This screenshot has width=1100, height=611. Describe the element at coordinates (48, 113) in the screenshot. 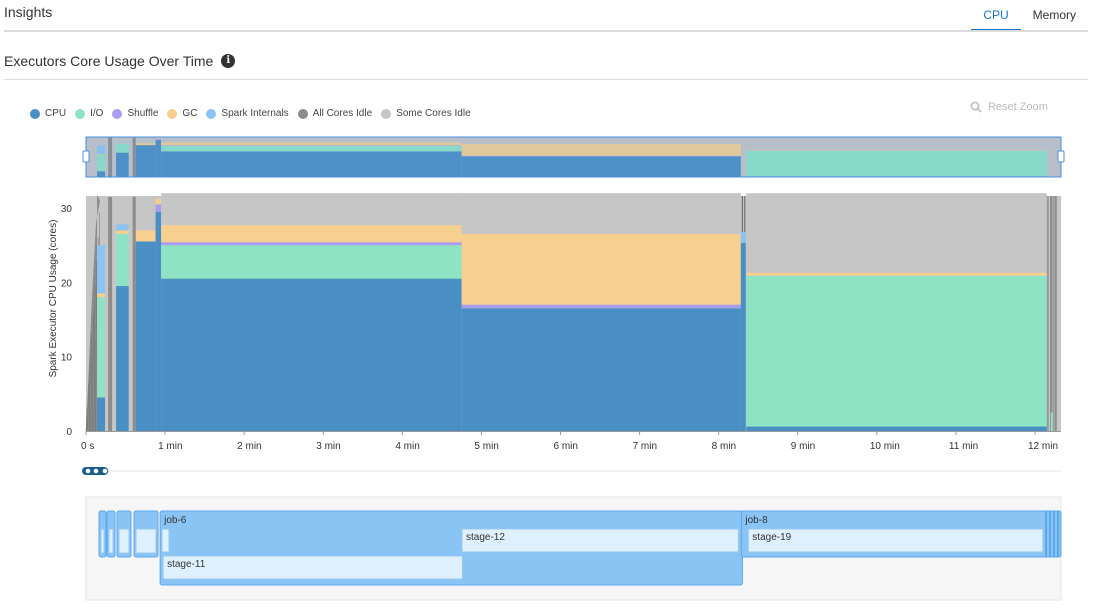

I see `legend-item-cpu: CPU` at that location.